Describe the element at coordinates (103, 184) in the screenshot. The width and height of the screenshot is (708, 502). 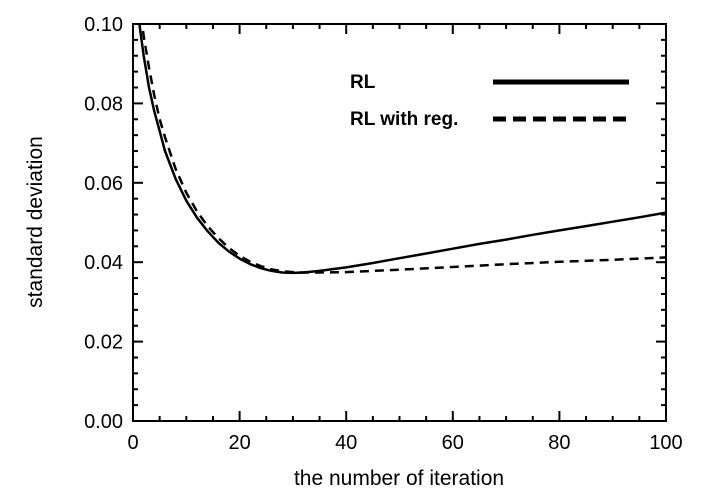
I see `y-tick-label: 0.06` at that location.